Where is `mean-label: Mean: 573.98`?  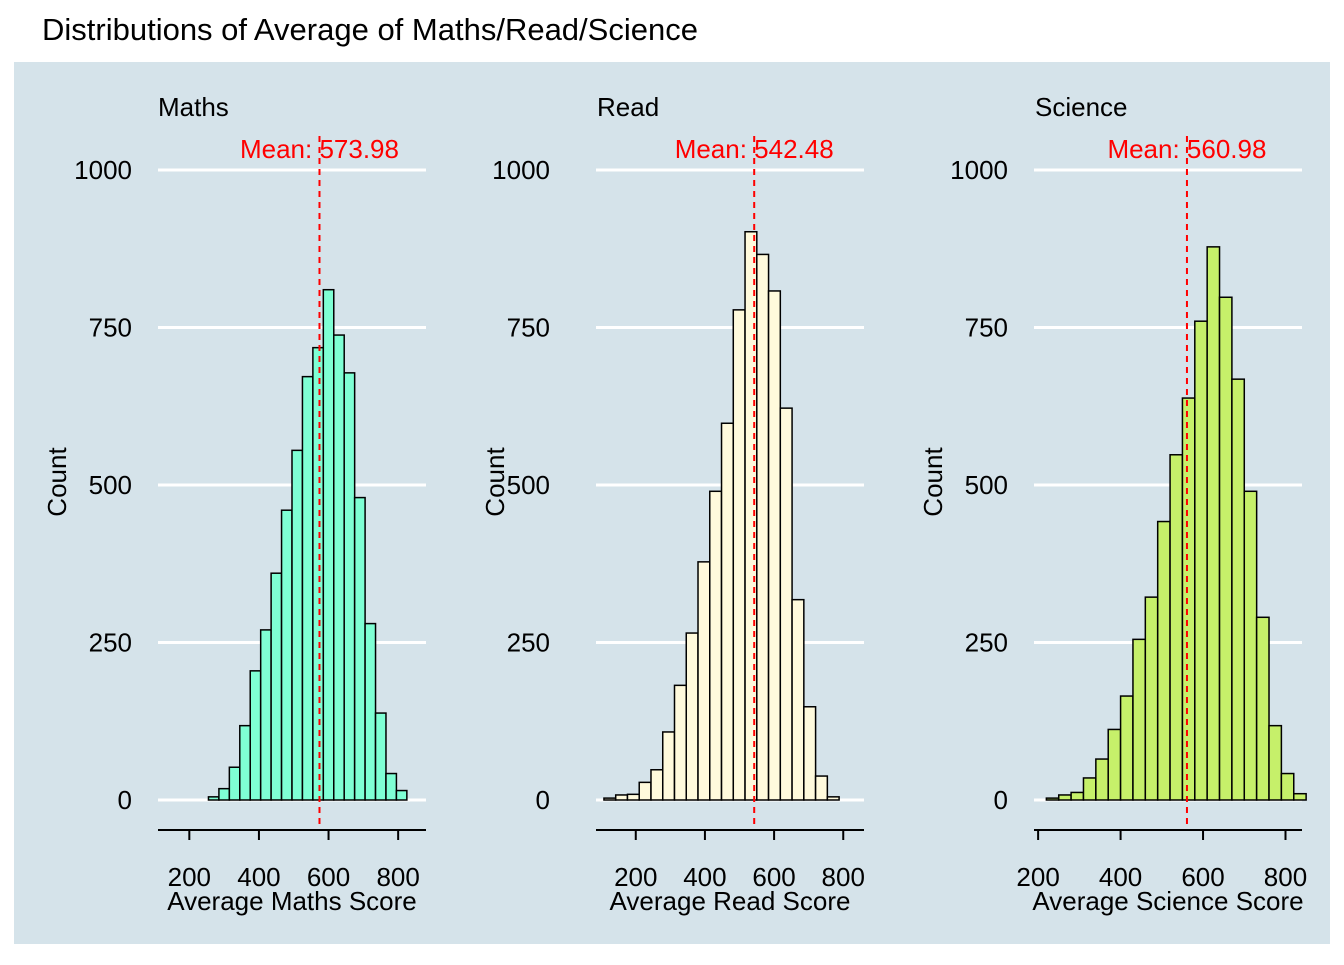 mean-label: Mean: 573.98 is located at coordinates (319, 149).